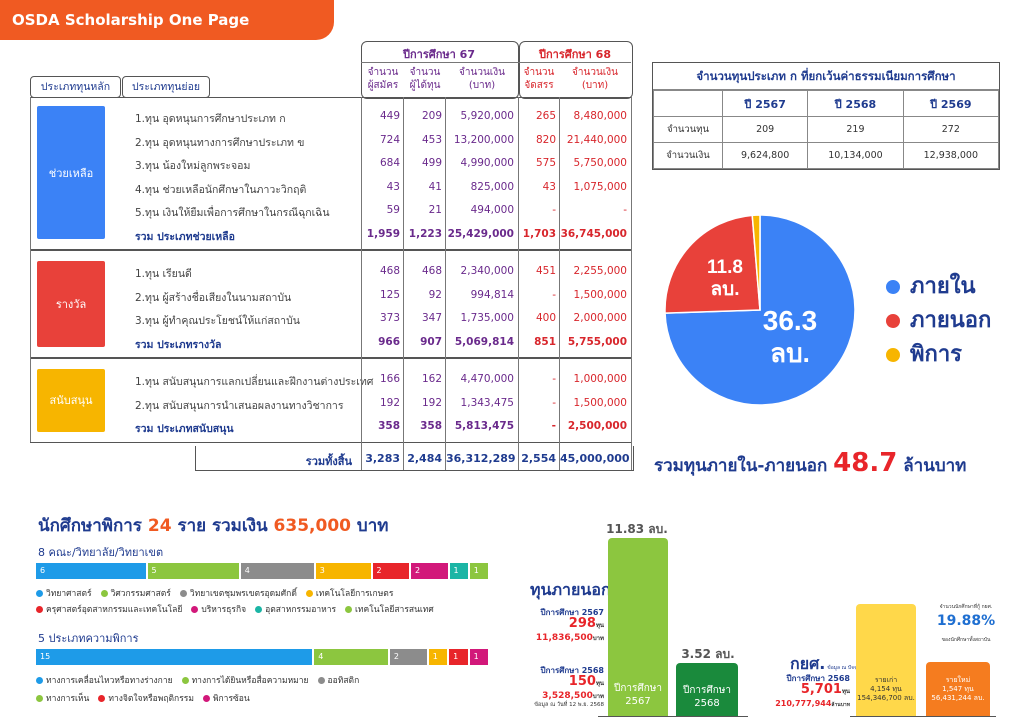  I want to click on col-main-type: ประเภททุนหลัก, so click(75, 87).